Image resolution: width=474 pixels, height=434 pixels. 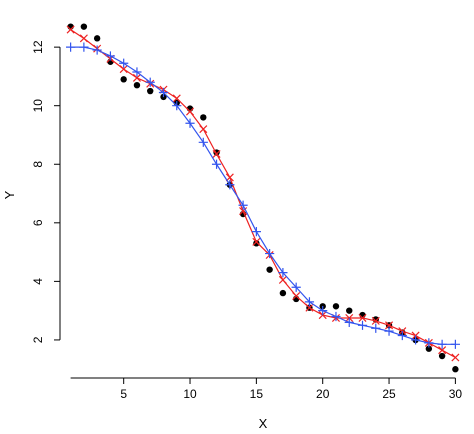 What do you see at coordinates (291, 389) in the screenshot?
I see `x-ticks: 5 10 15 20 25 30` at bounding box center [291, 389].